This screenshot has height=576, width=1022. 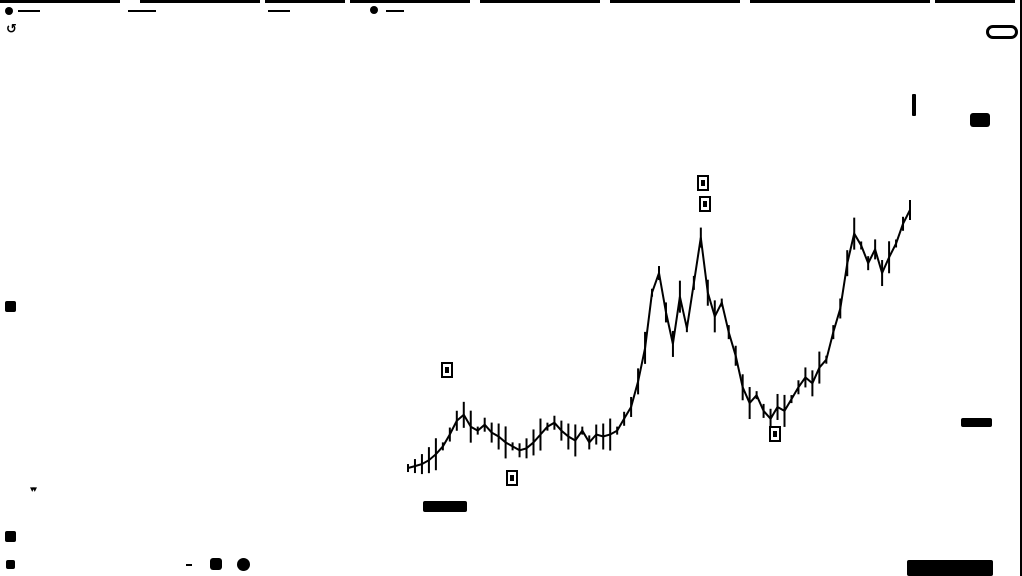 I want to click on refresh-icon: ↺, so click(x=11, y=29).